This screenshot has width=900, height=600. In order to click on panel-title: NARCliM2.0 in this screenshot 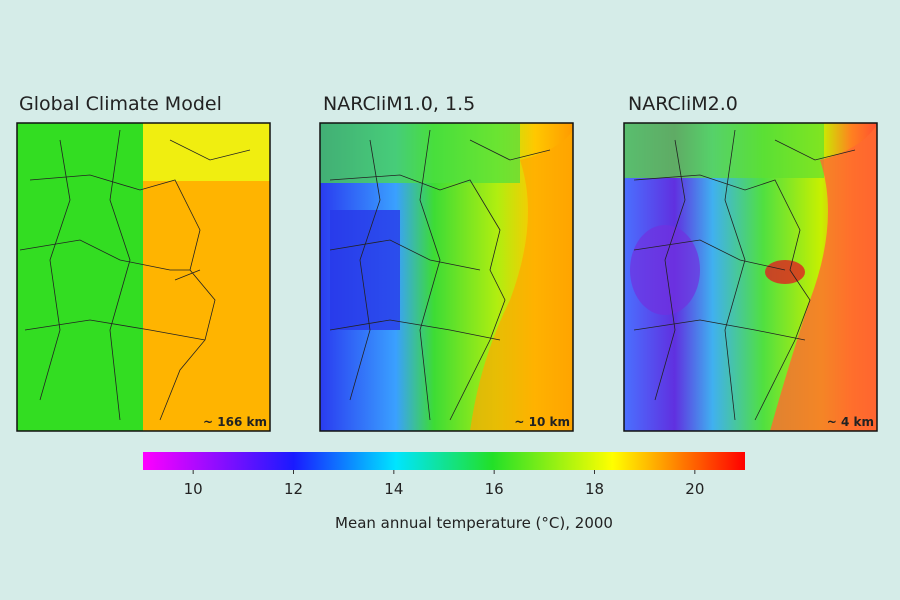, I will do `click(683, 104)`.